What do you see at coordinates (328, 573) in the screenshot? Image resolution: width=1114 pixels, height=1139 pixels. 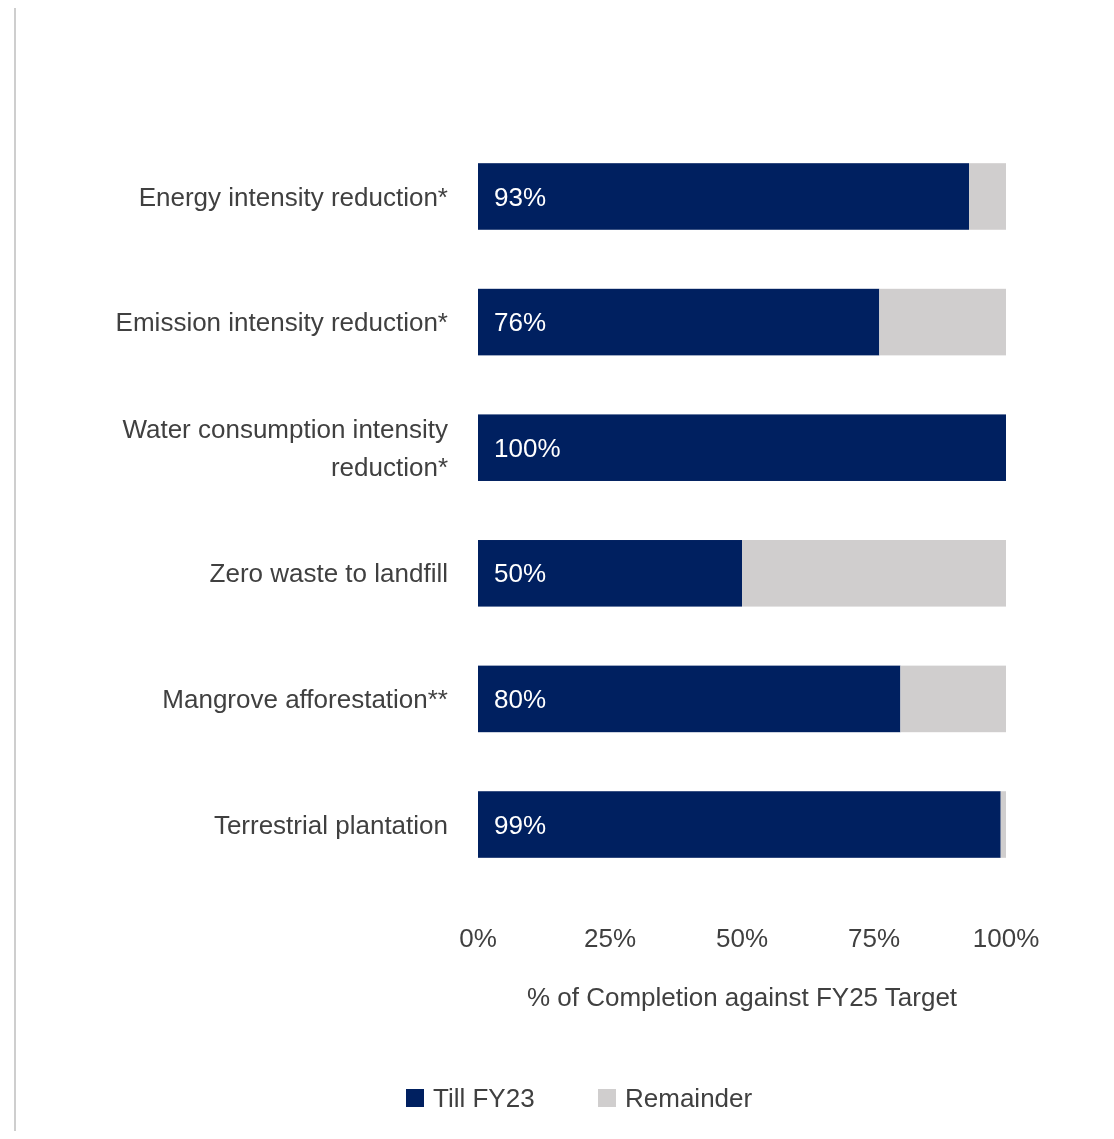 I see `y-tick-label: Zero waste to landfill` at bounding box center [328, 573].